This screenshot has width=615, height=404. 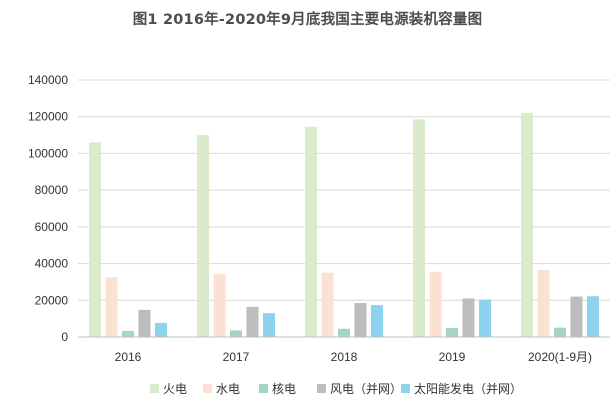 What do you see at coordinates (48, 153) in the screenshot?
I see `y-tick-label: 100000` at bounding box center [48, 153].